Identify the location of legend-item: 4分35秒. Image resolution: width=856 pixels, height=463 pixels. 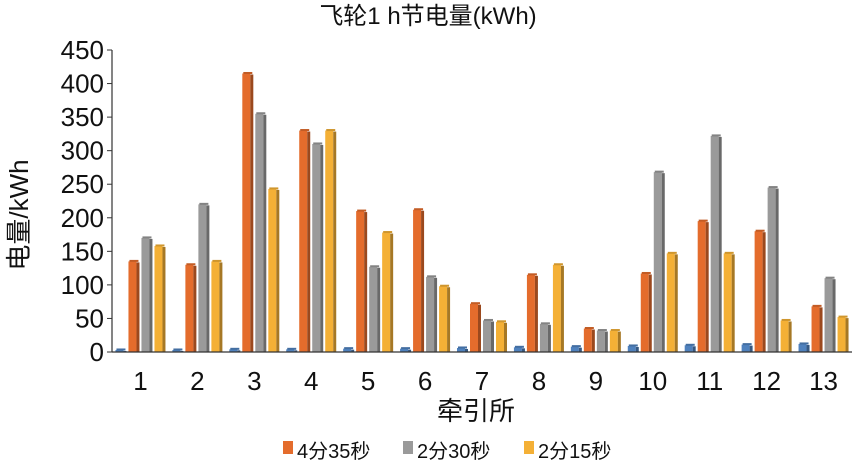
(326, 451).